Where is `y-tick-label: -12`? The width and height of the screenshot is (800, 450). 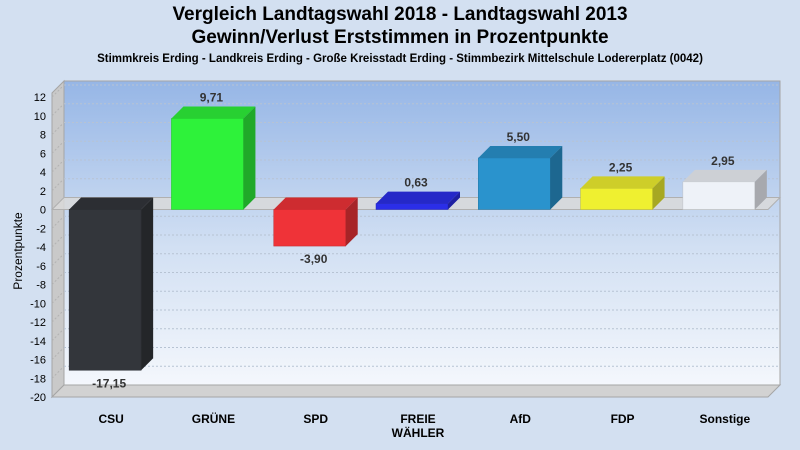
y-tick-label: -12 is located at coordinates (38, 323).